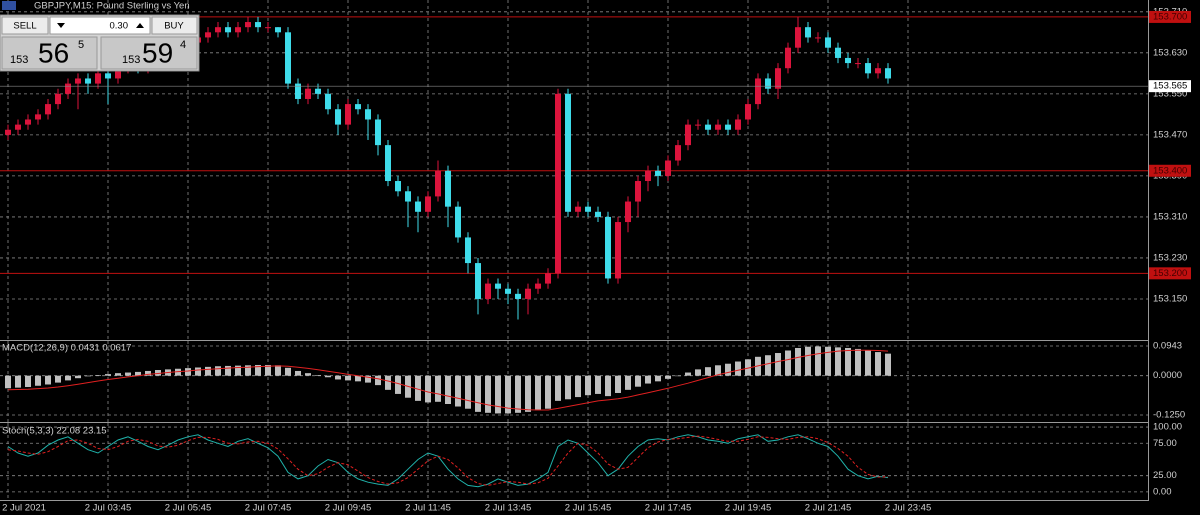 The width and height of the screenshot is (1200, 515). Describe the element at coordinates (140, 25) in the screenshot. I see `volume-up` at that location.